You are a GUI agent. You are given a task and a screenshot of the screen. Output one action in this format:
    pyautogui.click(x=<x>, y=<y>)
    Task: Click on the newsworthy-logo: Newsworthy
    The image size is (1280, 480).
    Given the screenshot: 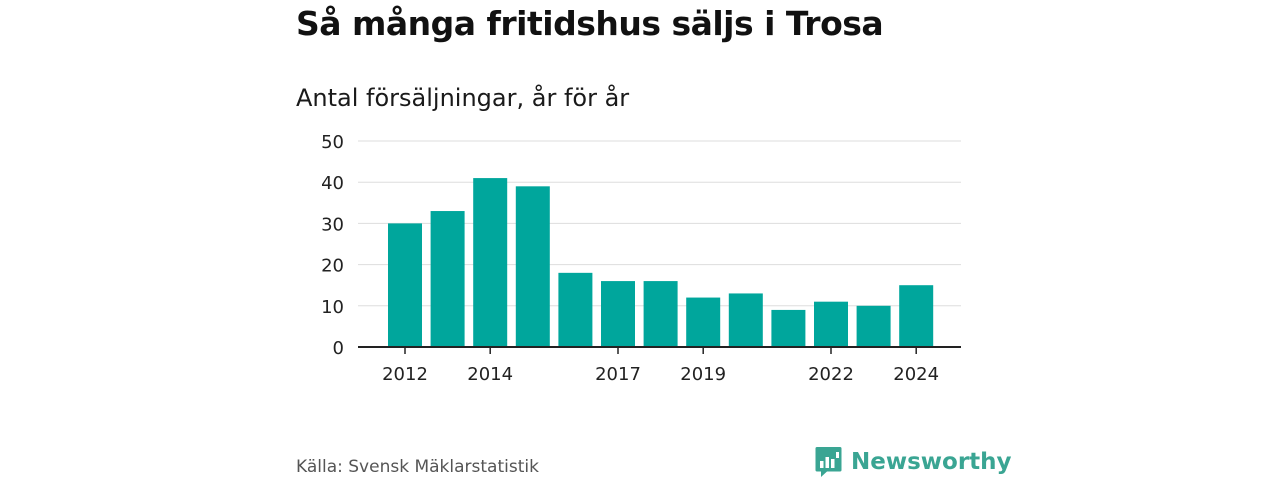 What is the action you would take?
    pyautogui.click(x=913, y=462)
    